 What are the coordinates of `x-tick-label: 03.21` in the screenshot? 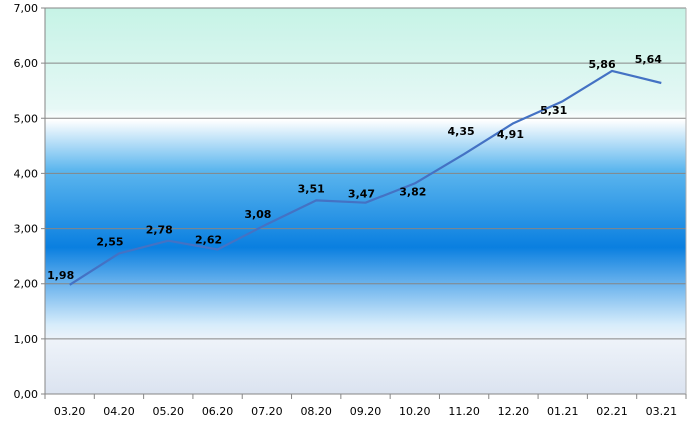 It's located at (662, 411).